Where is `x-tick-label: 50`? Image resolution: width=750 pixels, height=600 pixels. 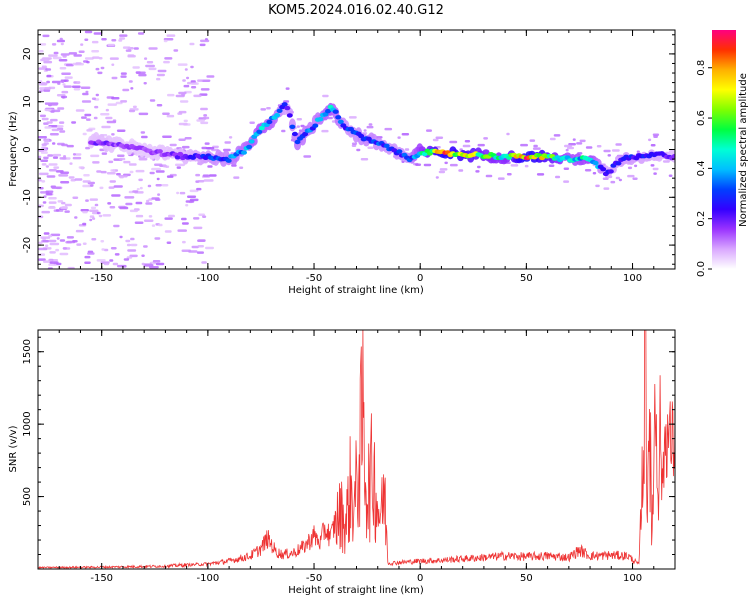
x-tick-label: 50 is located at coordinates (526, 578).